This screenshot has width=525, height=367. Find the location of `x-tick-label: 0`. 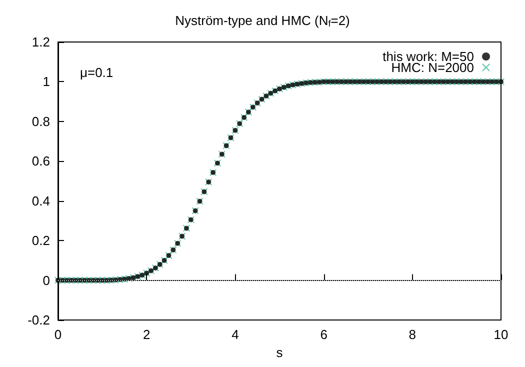

x-tick-label: 0 is located at coordinates (58, 334).